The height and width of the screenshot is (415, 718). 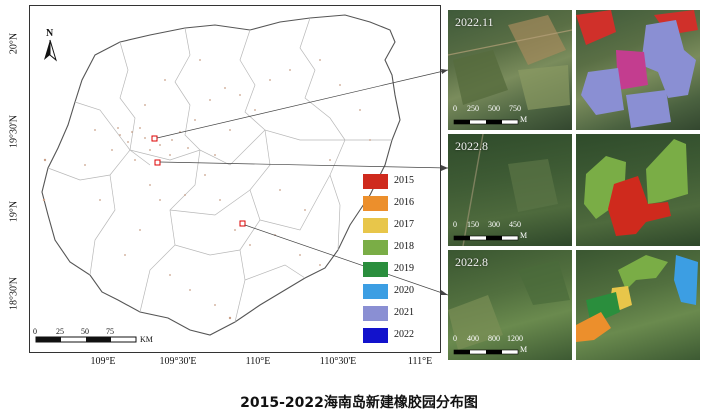 I want to click on scale-tick: 500, so click(x=494, y=108).